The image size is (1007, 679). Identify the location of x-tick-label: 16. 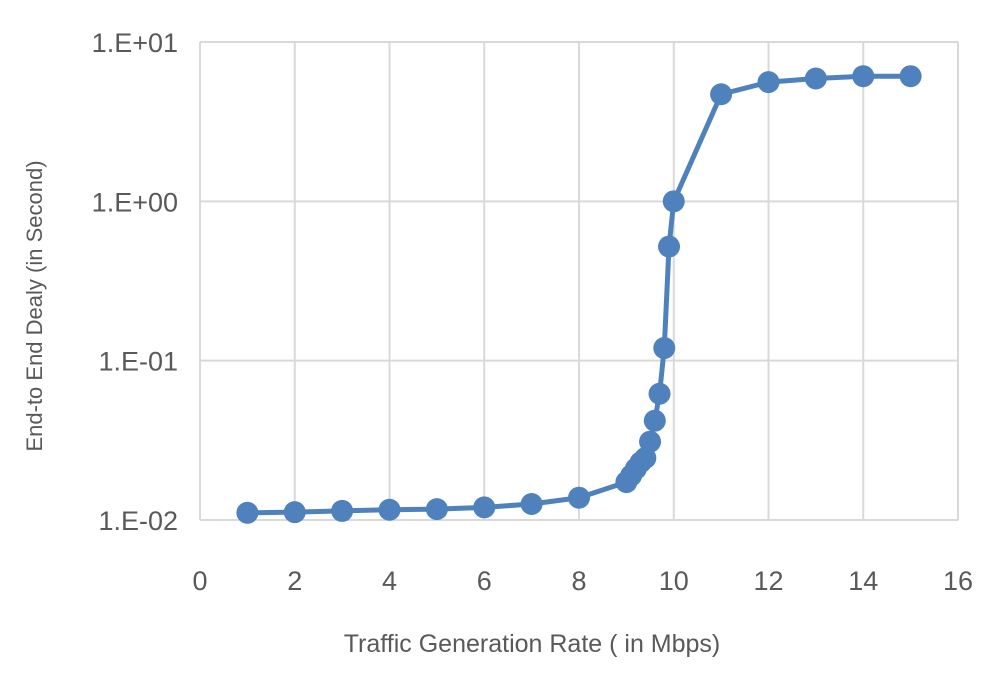
(958, 581).